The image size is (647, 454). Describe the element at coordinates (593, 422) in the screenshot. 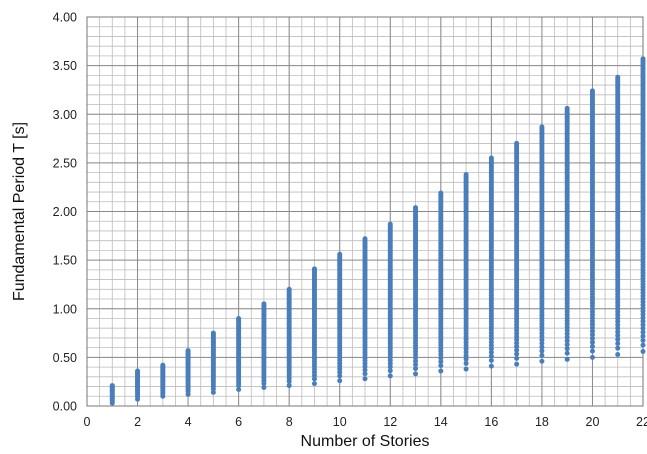

I see `x-tick-label: 20` at that location.